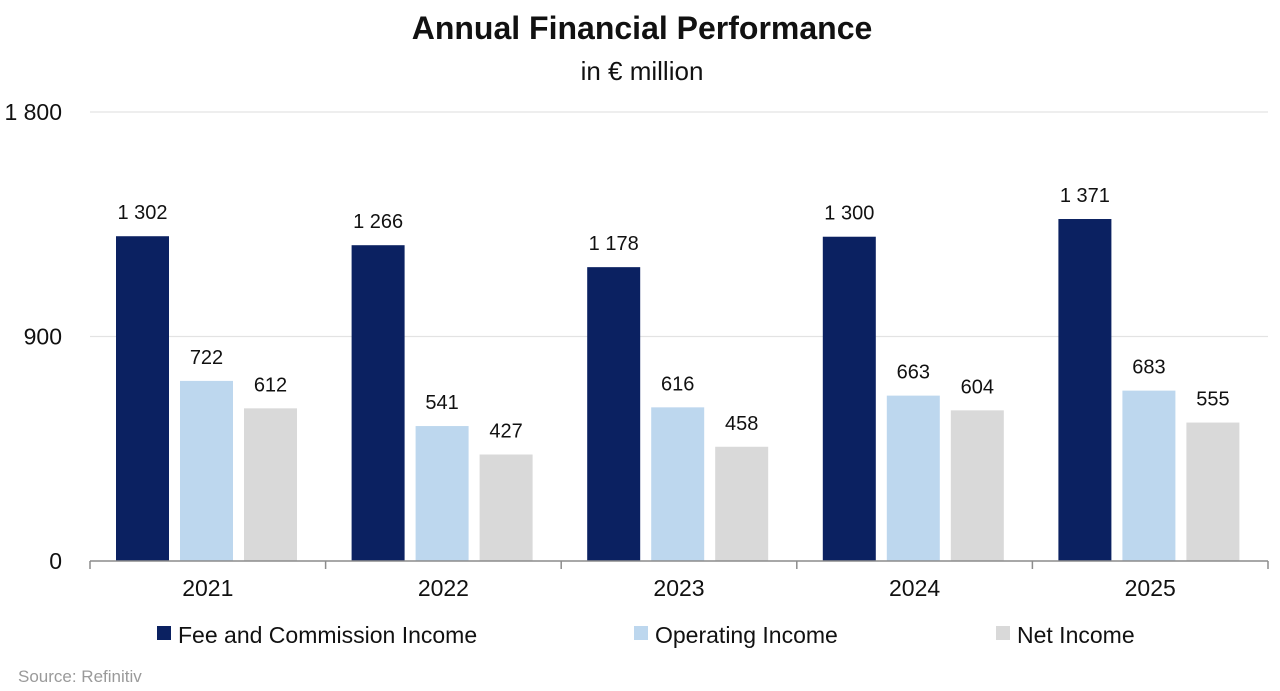  Describe the element at coordinates (142, 213) in the screenshot. I see `data-label: 1 302` at that location.